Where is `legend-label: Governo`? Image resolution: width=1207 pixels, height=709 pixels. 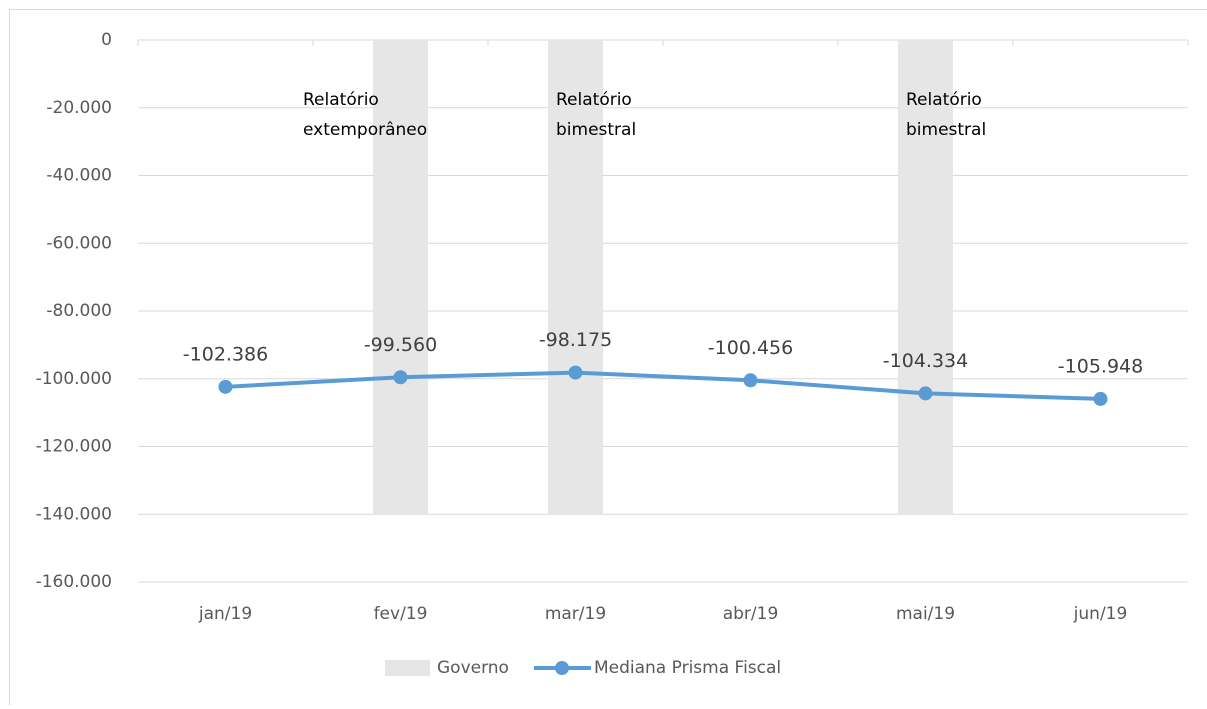 legend-label: Governo is located at coordinates (473, 668).